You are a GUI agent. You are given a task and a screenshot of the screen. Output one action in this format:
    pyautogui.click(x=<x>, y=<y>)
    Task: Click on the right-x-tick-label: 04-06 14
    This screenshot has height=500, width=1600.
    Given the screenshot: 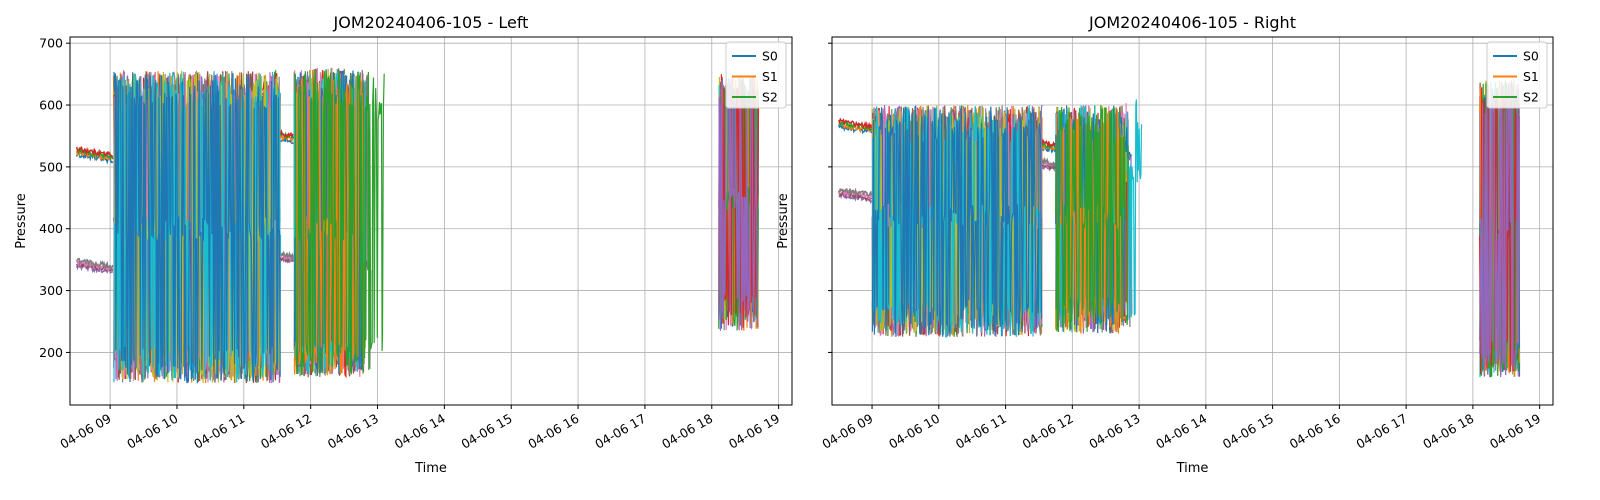 What is the action you would take?
    pyautogui.click(x=1181, y=431)
    